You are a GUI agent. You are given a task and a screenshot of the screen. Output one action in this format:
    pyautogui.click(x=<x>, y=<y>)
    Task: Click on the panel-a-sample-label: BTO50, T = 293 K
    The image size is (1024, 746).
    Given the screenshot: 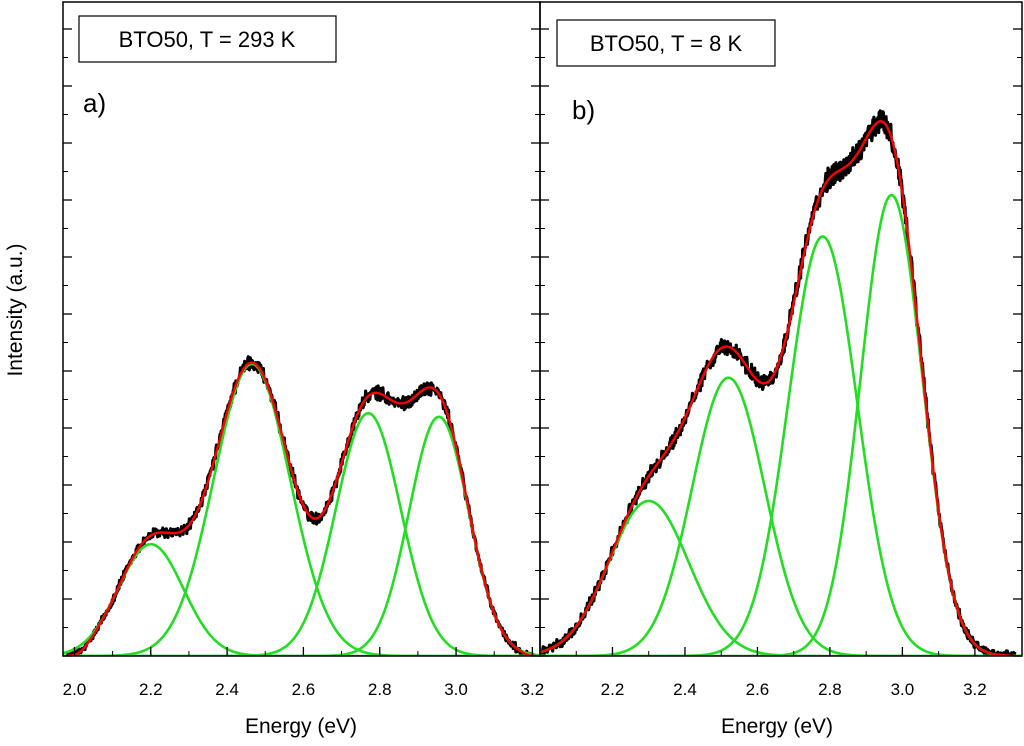 What is the action you would take?
    pyautogui.click(x=207, y=39)
    